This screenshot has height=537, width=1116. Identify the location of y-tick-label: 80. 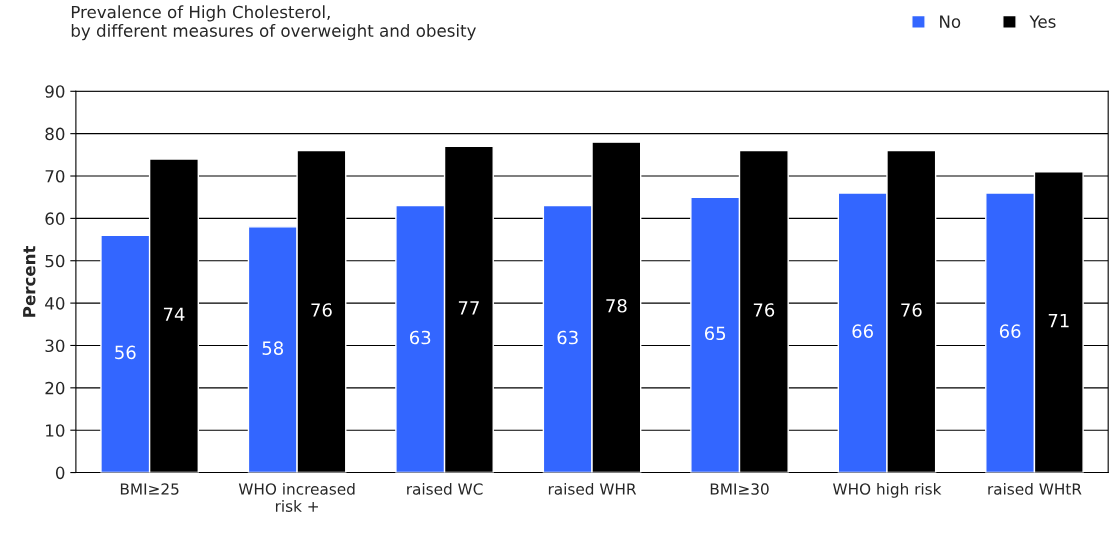
(55, 134).